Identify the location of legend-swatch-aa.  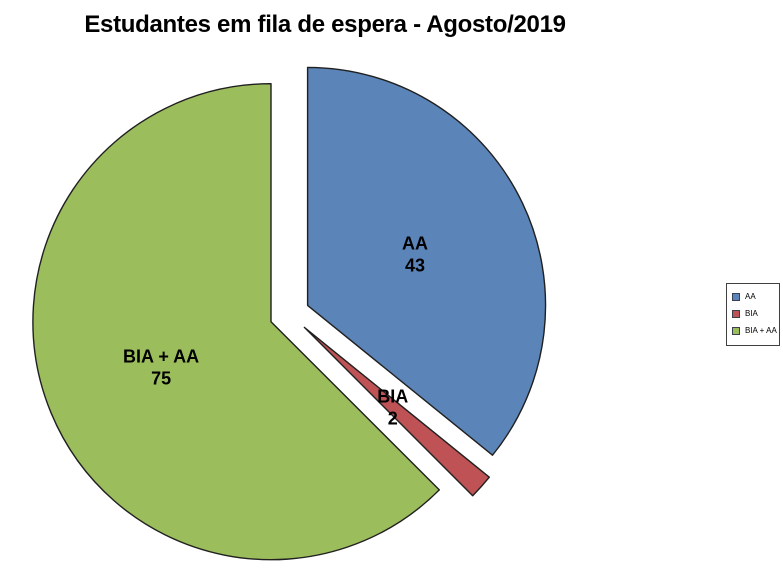
(736, 296).